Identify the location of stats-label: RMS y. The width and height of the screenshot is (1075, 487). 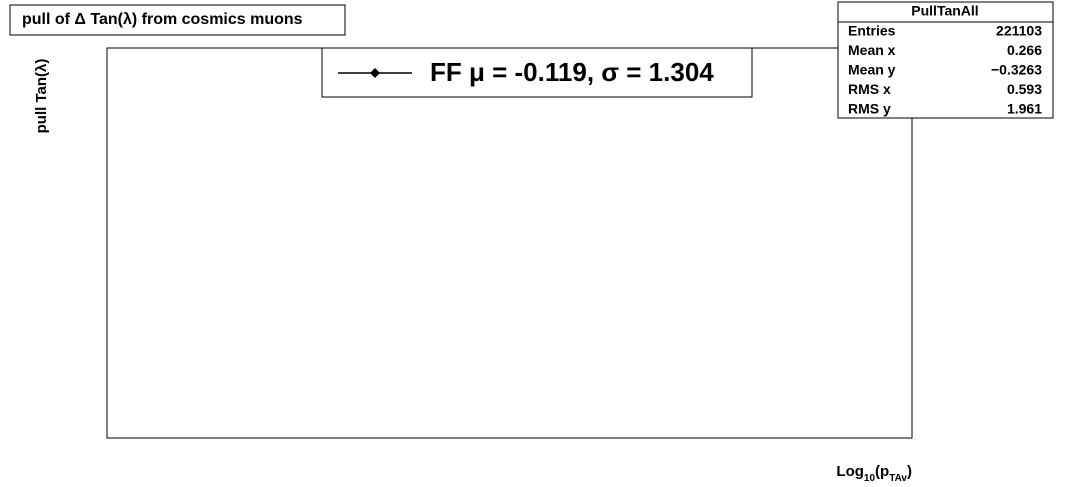
(869, 109).